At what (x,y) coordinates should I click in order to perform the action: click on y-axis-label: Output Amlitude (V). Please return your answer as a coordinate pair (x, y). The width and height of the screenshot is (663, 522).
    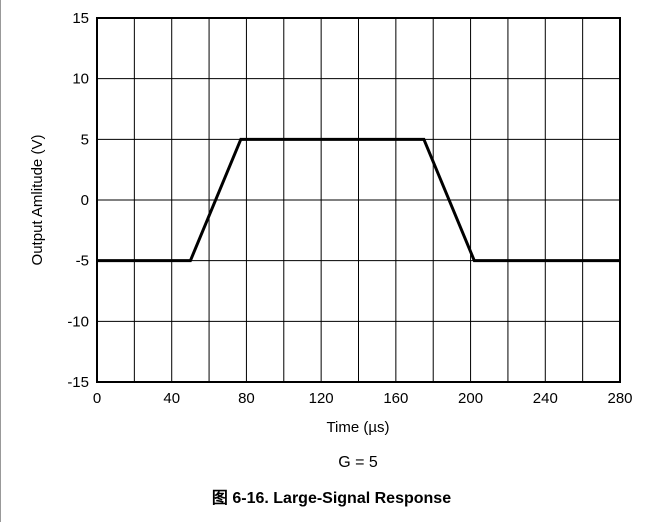
    Looking at the image, I should click on (37, 200).